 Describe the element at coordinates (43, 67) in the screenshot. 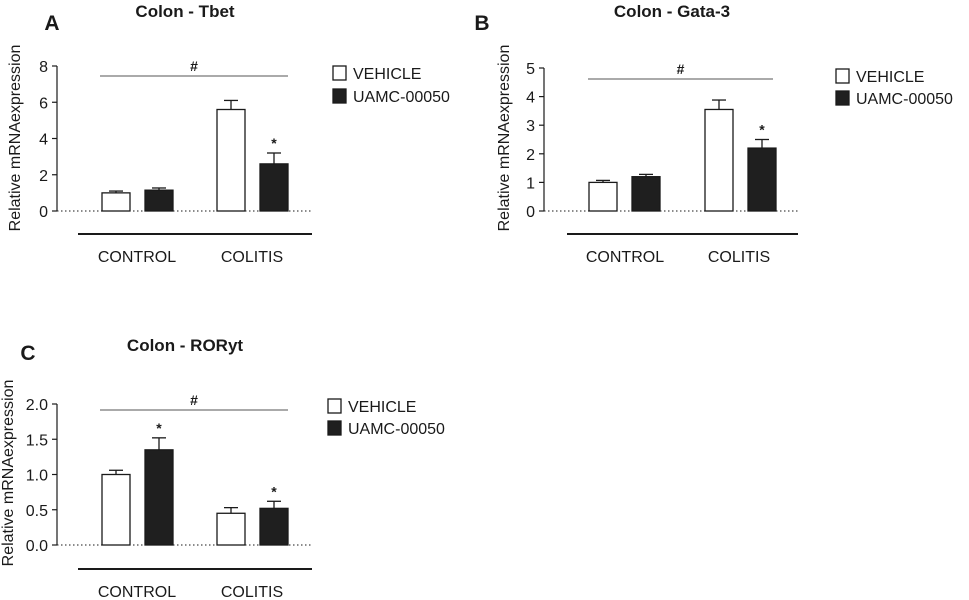

I see `y-tick-label: 8` at that location.